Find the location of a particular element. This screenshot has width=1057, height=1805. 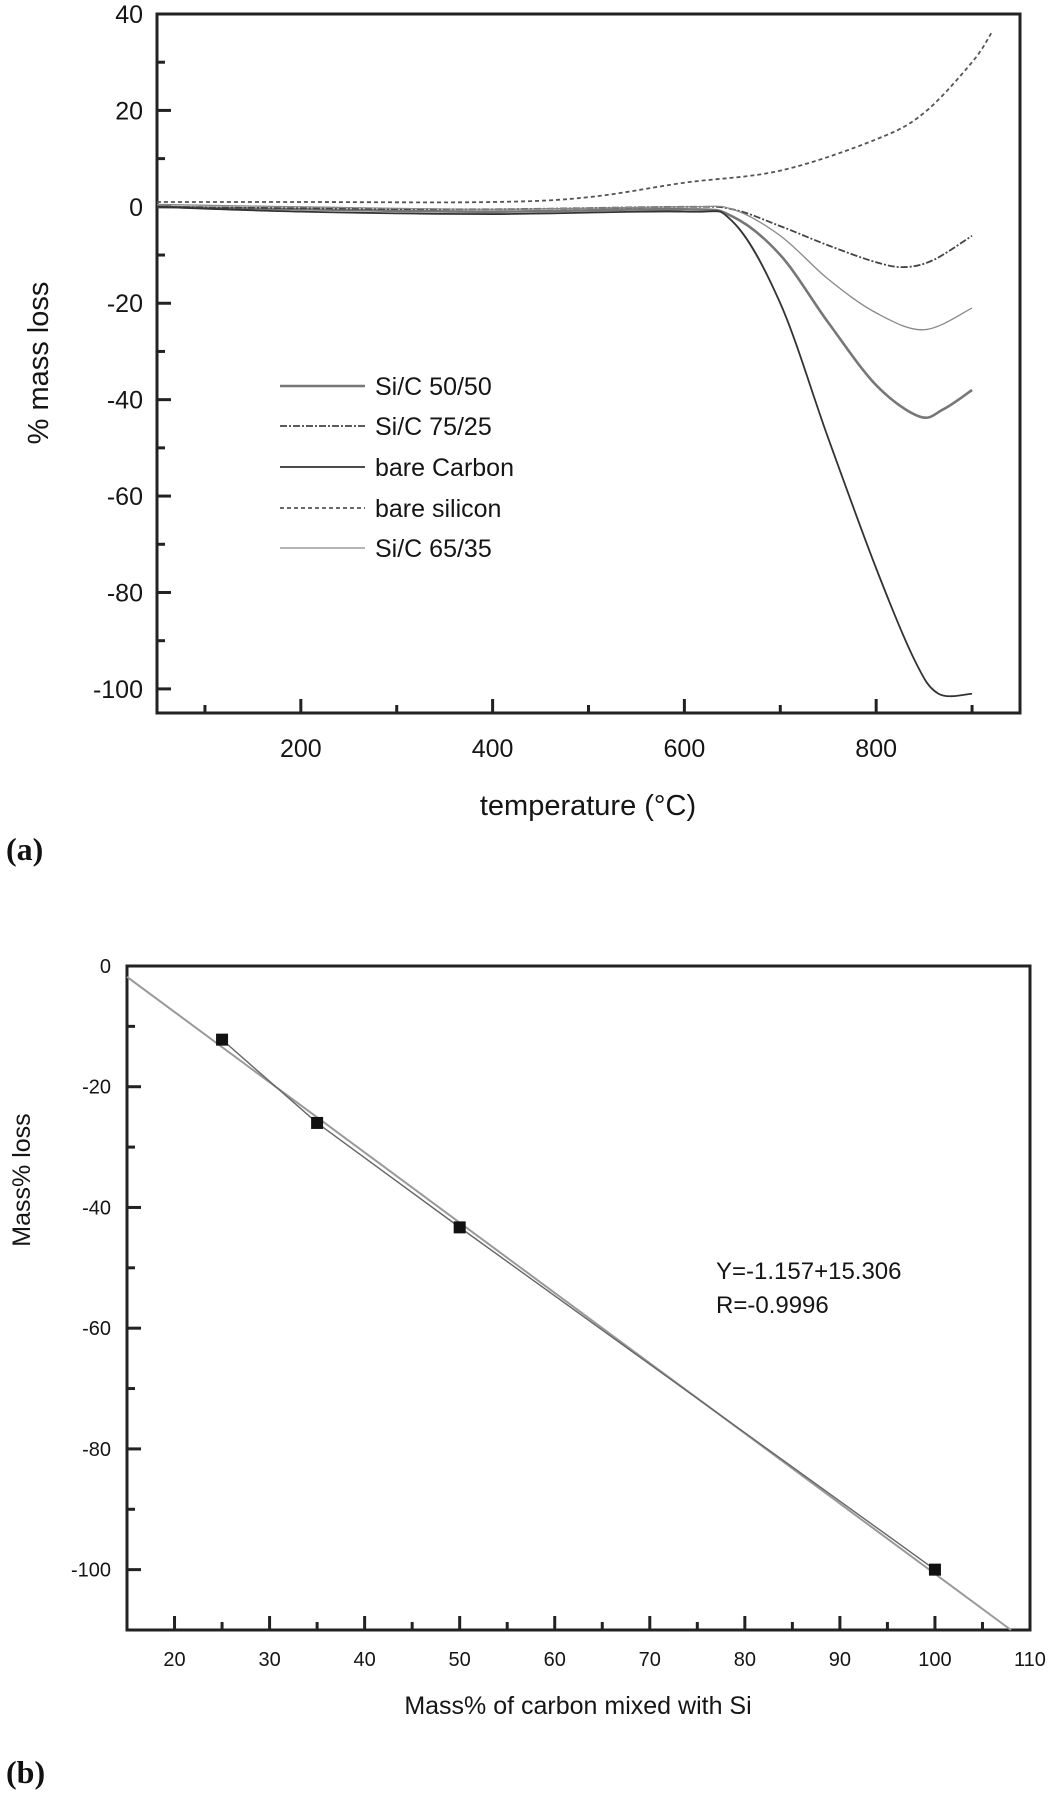

x-axis-label-a: temperature (°C) is located at coordinates (588, 806).